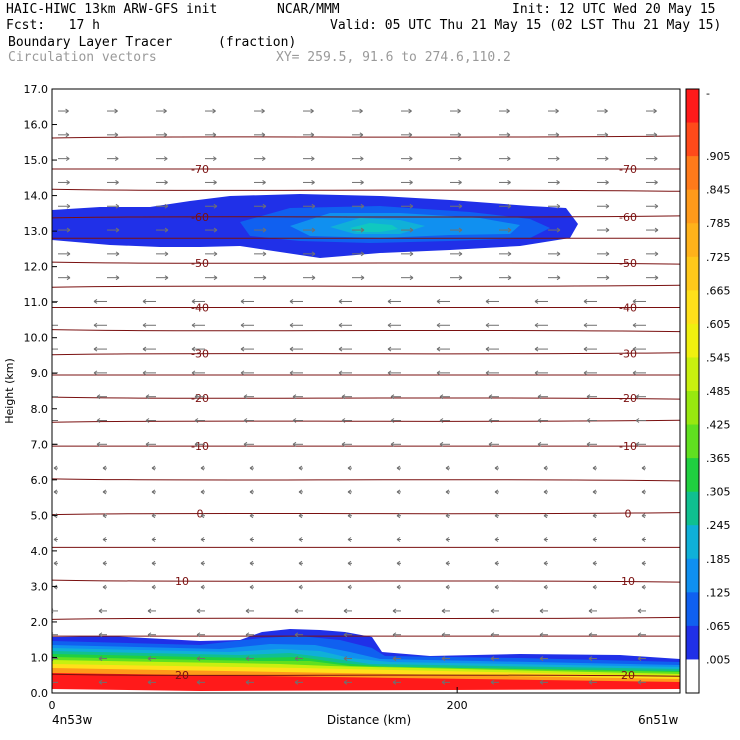  Describe the element at coordinates (718, 290) in the screenshot. I see `colorbar-label: .665` at that location.